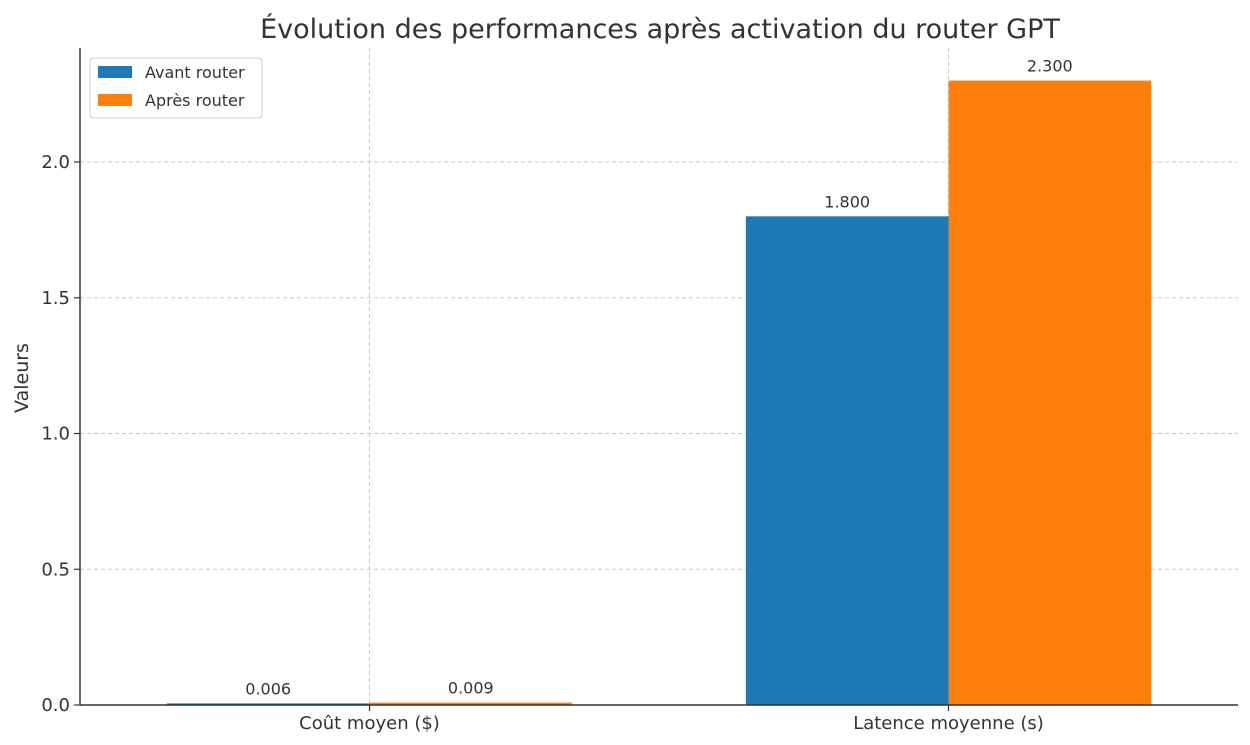 This screenshot has height=745, width=1250. Describe the element at coordinates (1050, 66) in the screenshot. I see `bar-data-label: 2.300` at that location.